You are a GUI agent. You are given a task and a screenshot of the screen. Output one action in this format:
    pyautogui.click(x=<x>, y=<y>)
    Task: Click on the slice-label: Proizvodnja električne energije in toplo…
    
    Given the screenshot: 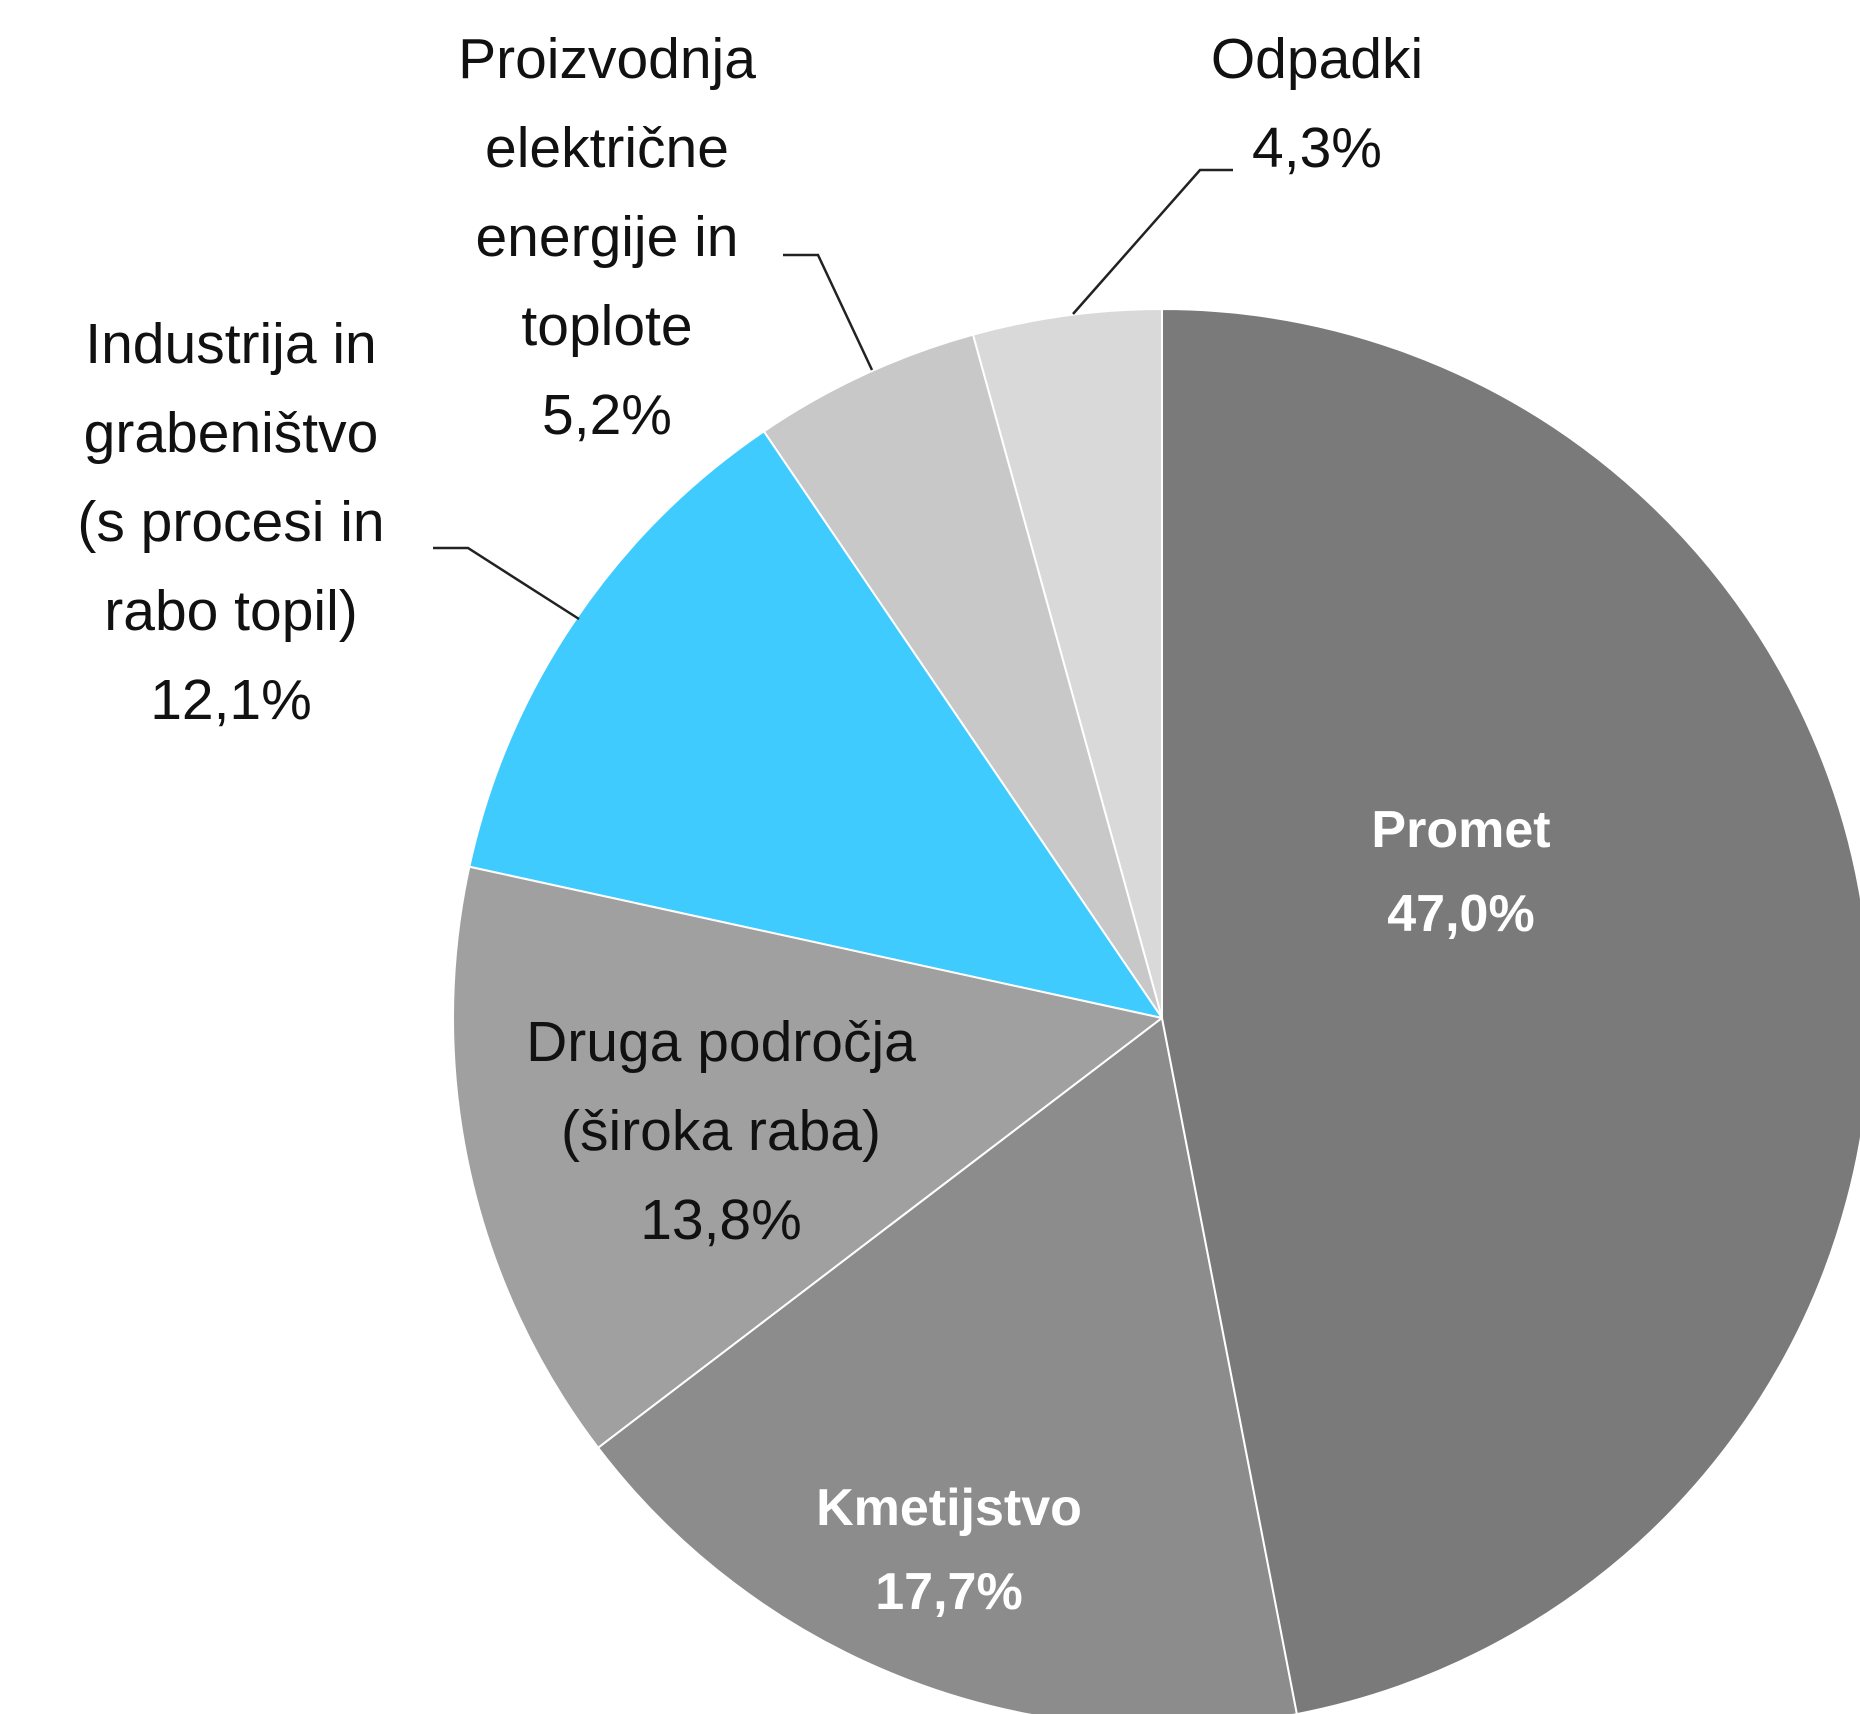 What is the action you would take?
    pyautogui.click(x=607, y=237)
    